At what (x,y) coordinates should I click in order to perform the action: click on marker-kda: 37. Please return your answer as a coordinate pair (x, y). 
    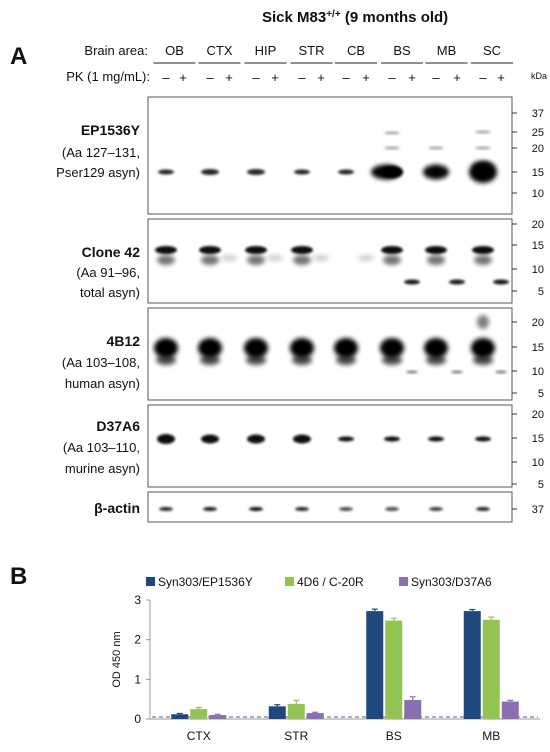
    Looking at the image, I should click on (538, 510).